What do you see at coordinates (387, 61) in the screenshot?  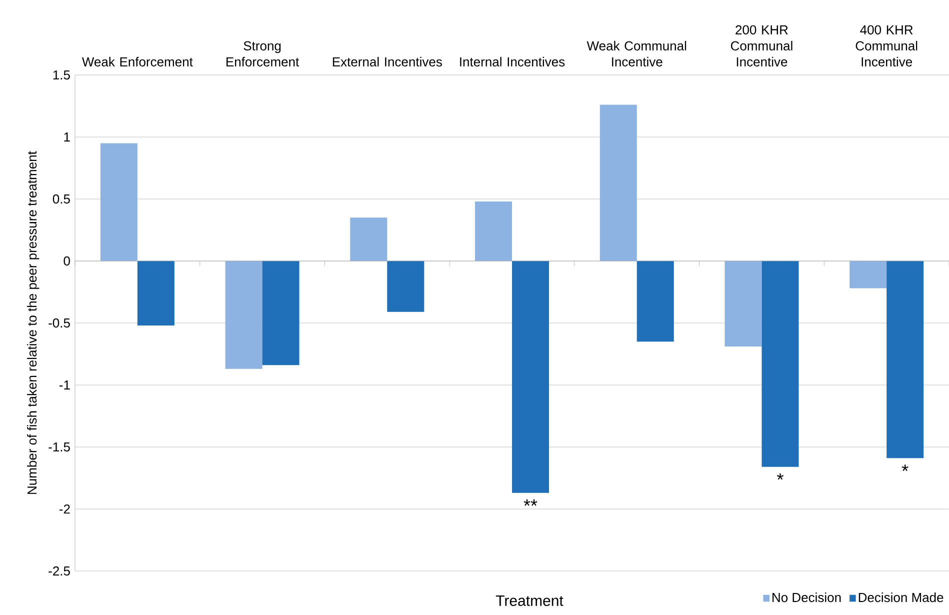 I see `x-tick-label: External Incentives` at bounding box center [387, 61].